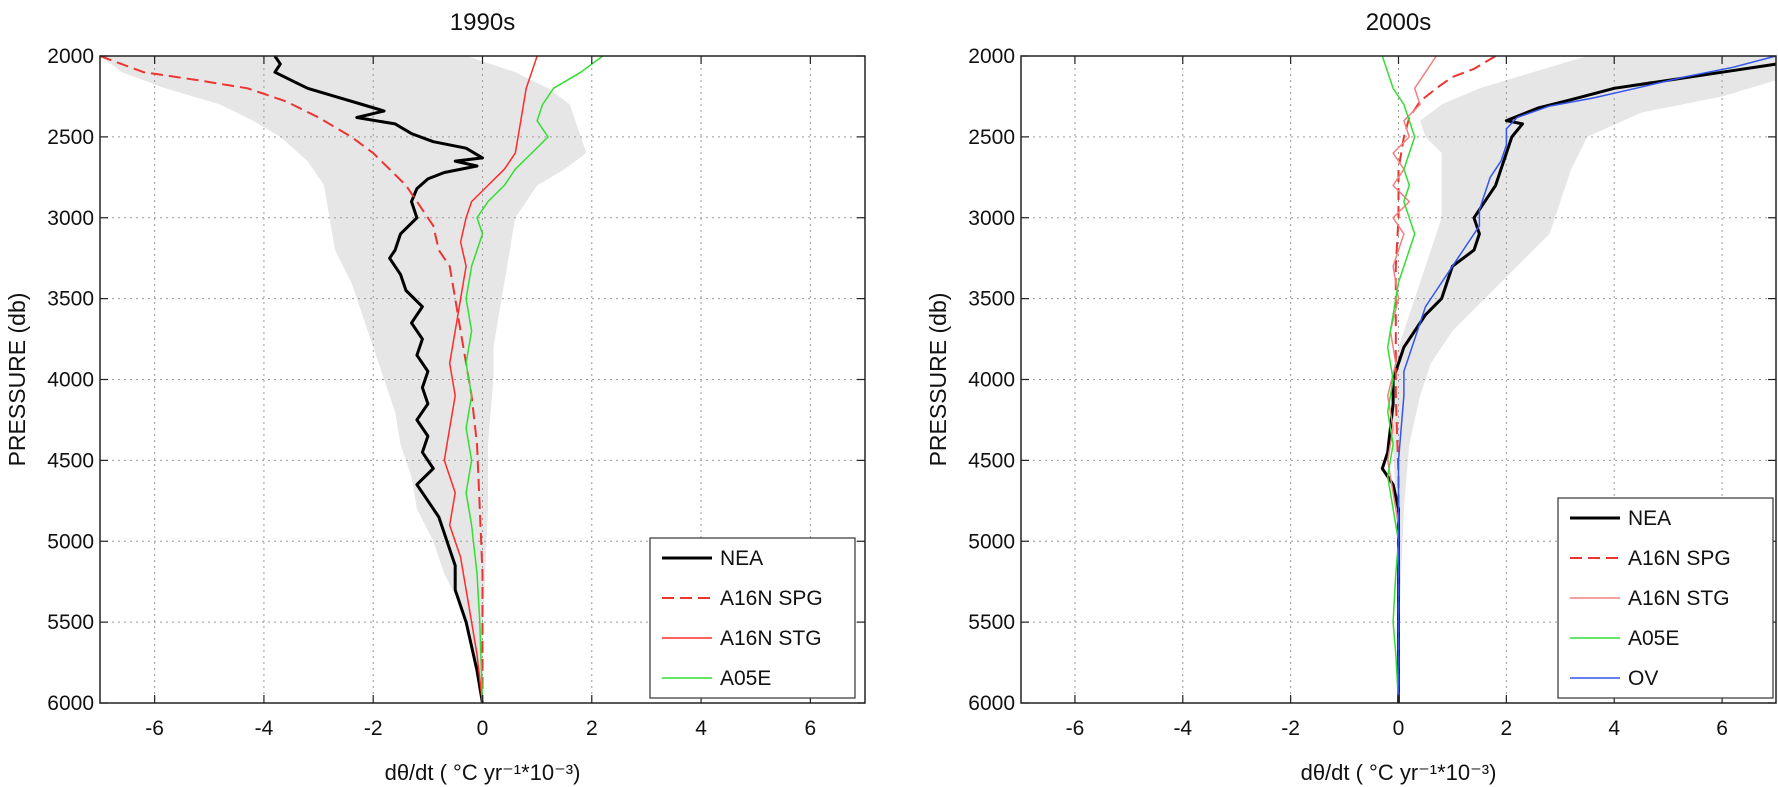 The width and height of the screenshot is (1778, 787). I want to click on chart-title: 1990s, so click(482, 22).